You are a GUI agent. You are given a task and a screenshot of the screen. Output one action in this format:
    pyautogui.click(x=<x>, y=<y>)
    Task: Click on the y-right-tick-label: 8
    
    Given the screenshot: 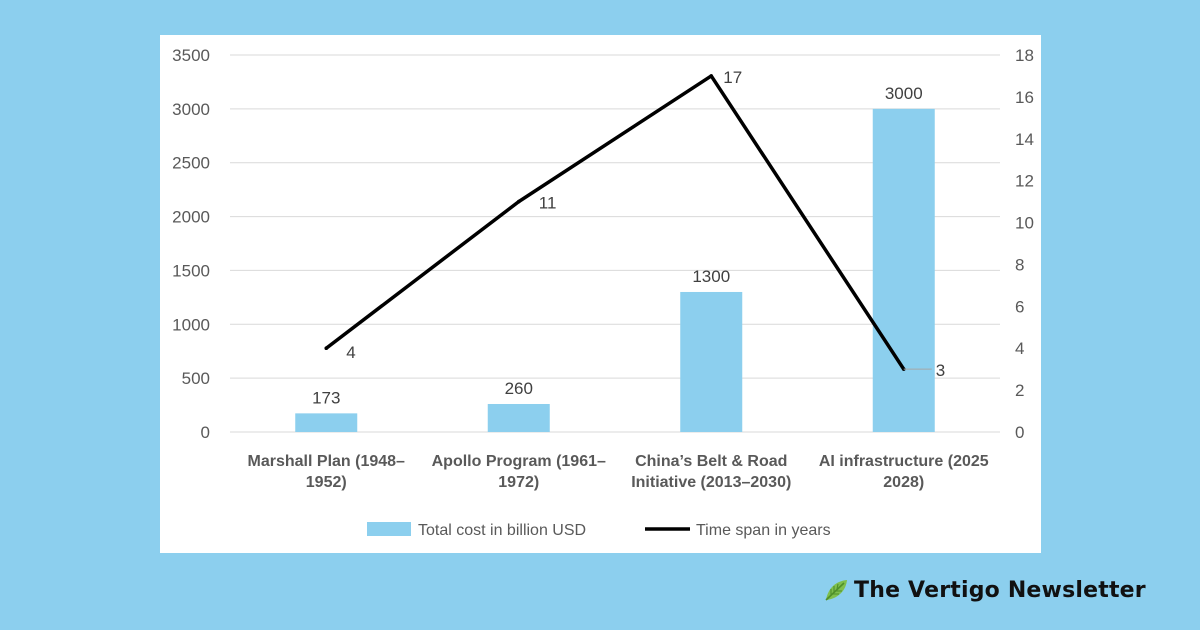 What is the action you would take?
    pyautogui.click(x=1019, y=264)
    